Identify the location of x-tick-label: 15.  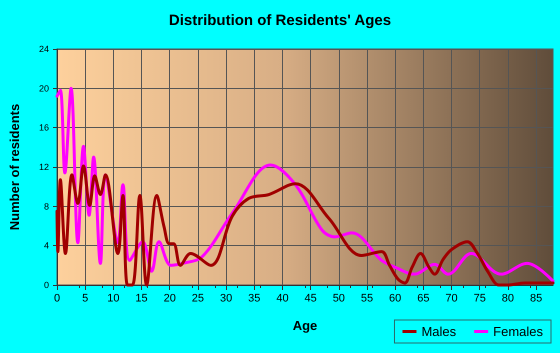
(141, 298).